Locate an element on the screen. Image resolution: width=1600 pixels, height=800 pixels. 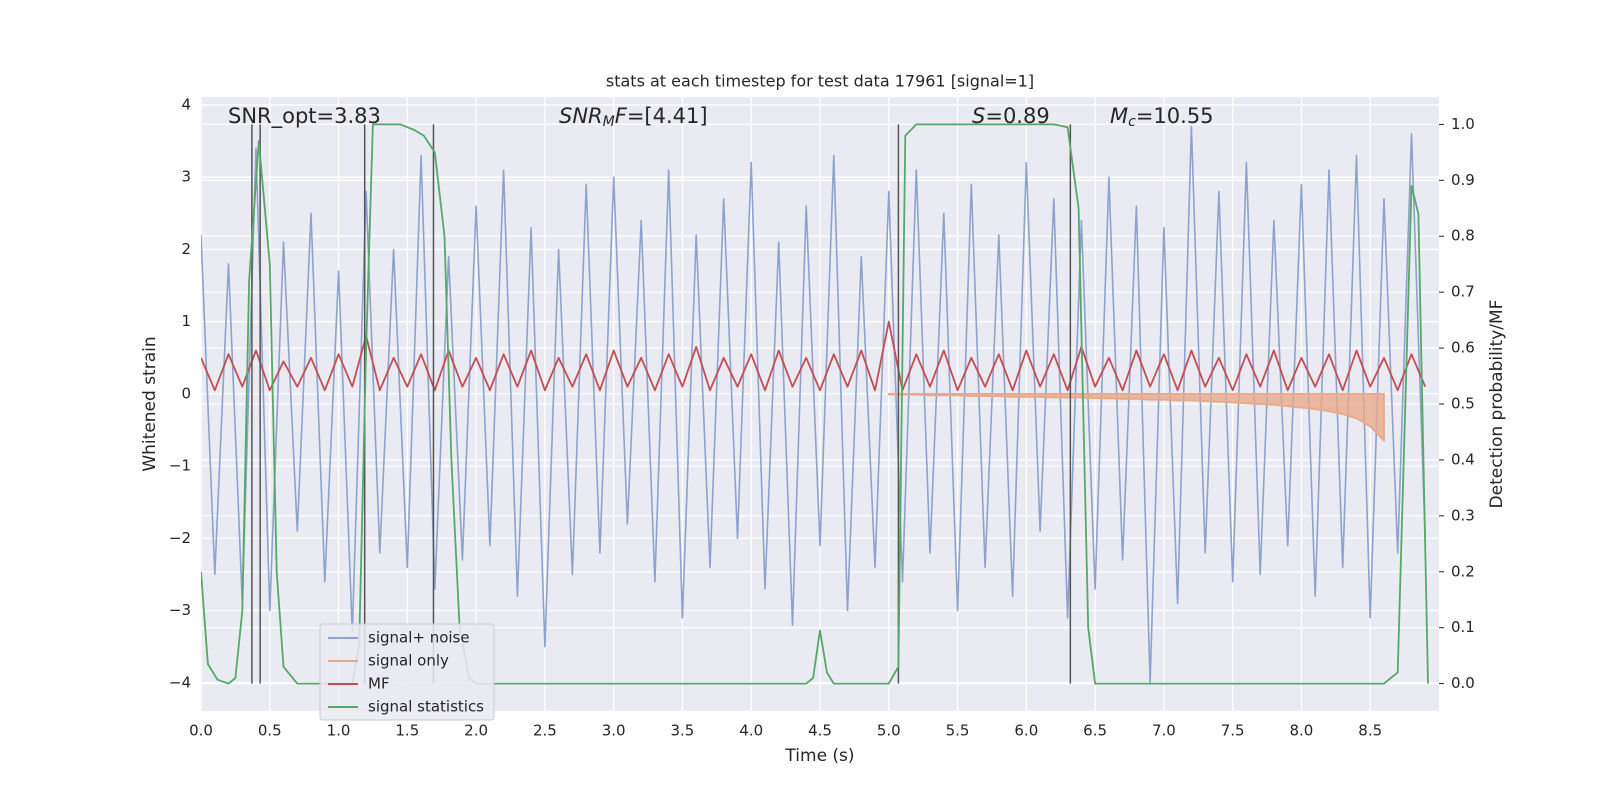
annotation-text: =0.89 is located at coordinates (1017, 116).